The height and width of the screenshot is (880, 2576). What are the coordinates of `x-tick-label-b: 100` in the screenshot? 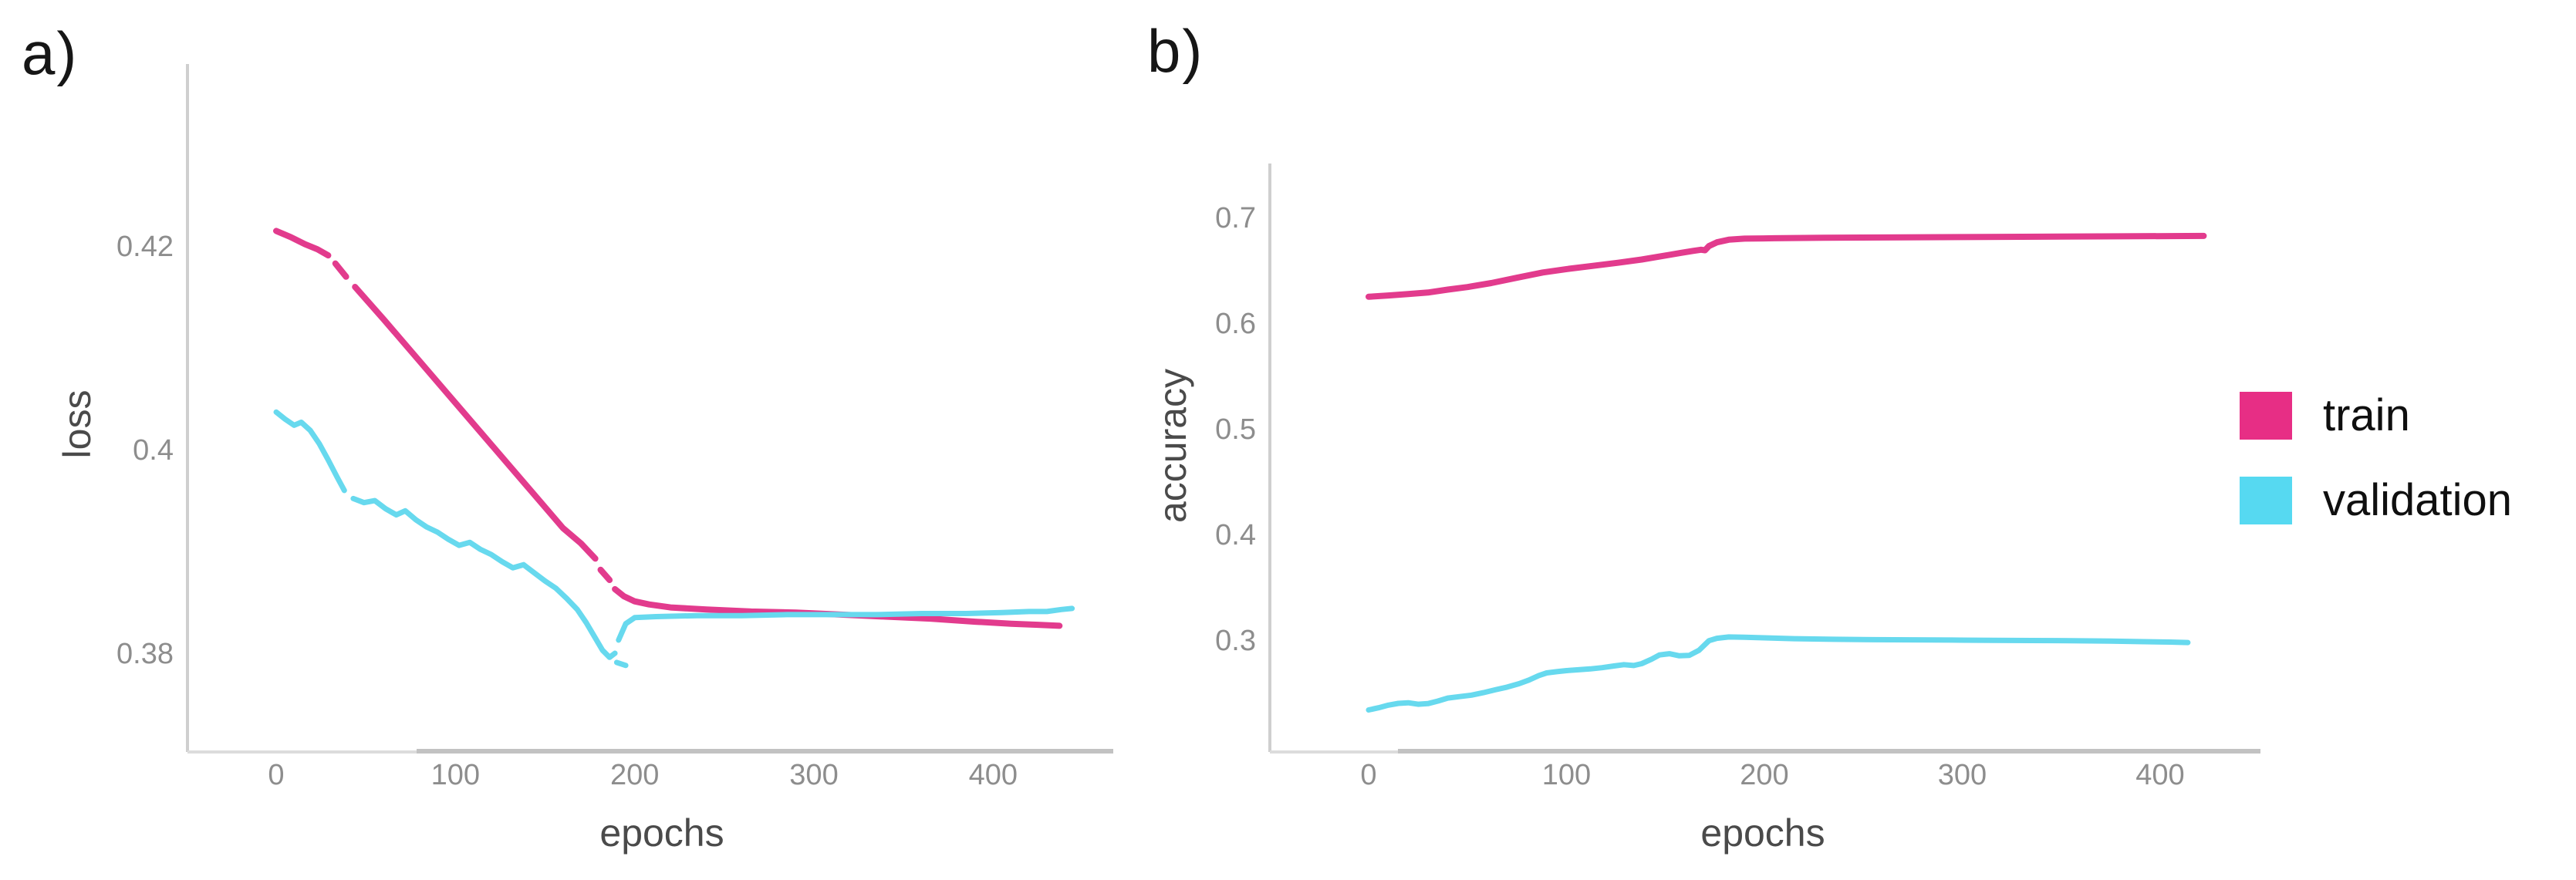 It's located at (1566, 775).